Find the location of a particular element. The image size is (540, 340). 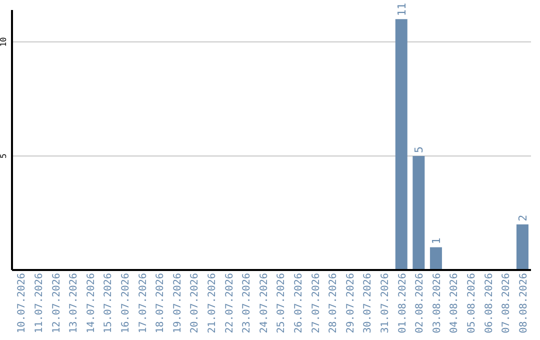

x-tick-label: 13.07.2026 is located at coordinates (74, 303).